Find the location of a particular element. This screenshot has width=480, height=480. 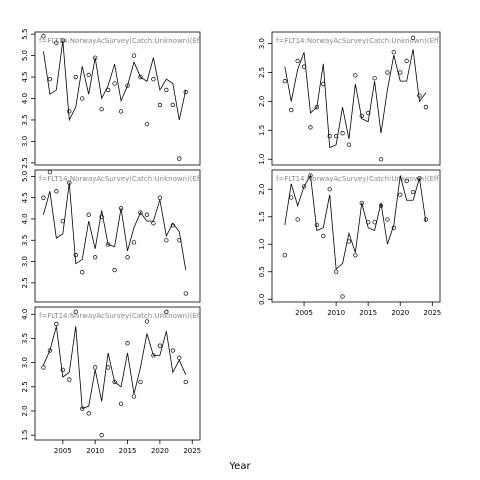

x-tick-label: 2010 is located at coordinates (336, 313).